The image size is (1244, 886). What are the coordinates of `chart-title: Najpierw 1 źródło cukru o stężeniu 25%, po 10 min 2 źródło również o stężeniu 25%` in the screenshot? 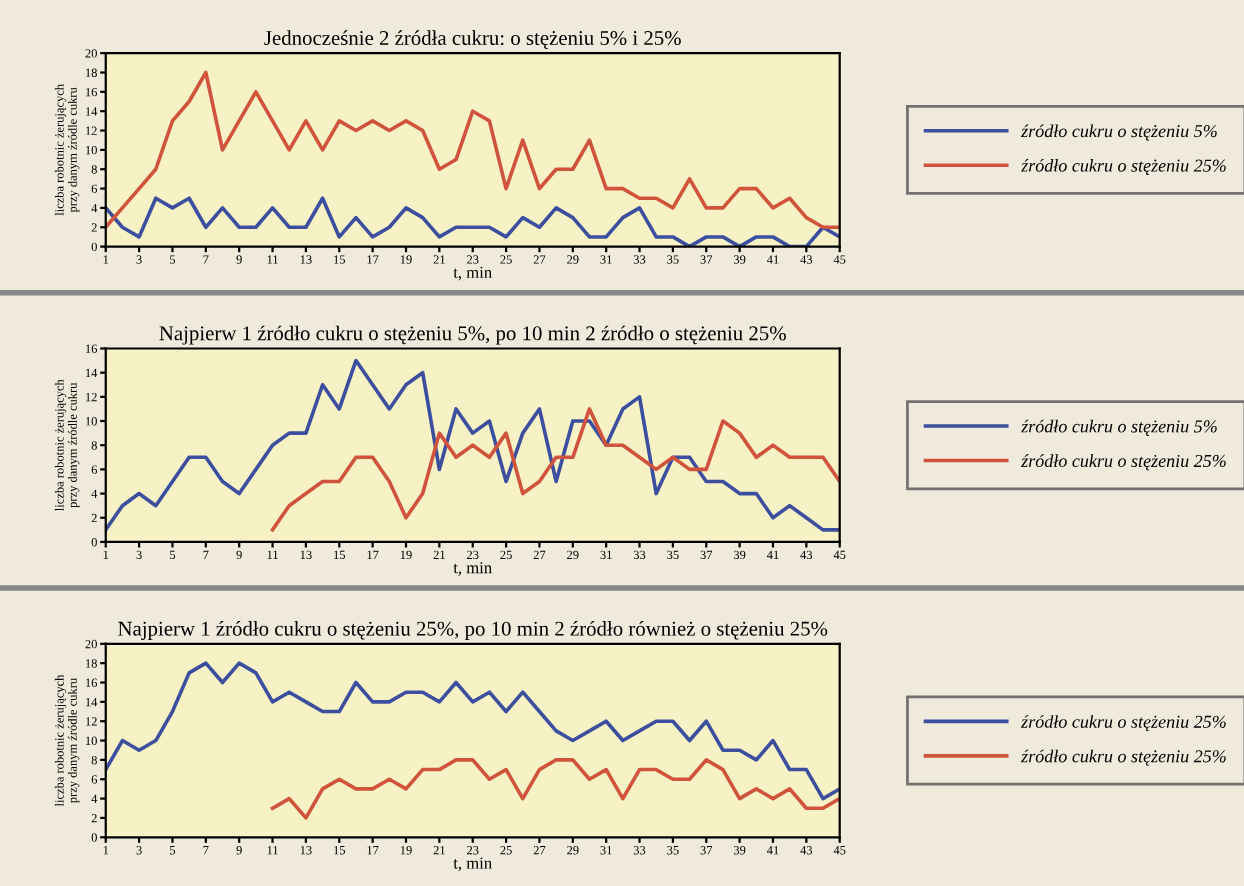 It's located at (473, 630).